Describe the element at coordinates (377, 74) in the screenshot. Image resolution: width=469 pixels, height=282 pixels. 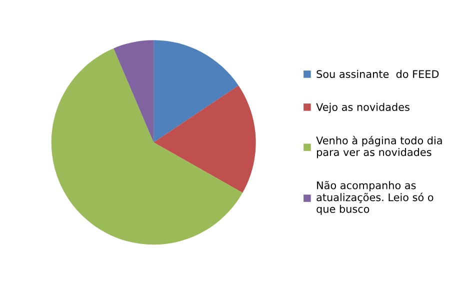
I see `legend-label: Sou assinante do FEED` at that location.